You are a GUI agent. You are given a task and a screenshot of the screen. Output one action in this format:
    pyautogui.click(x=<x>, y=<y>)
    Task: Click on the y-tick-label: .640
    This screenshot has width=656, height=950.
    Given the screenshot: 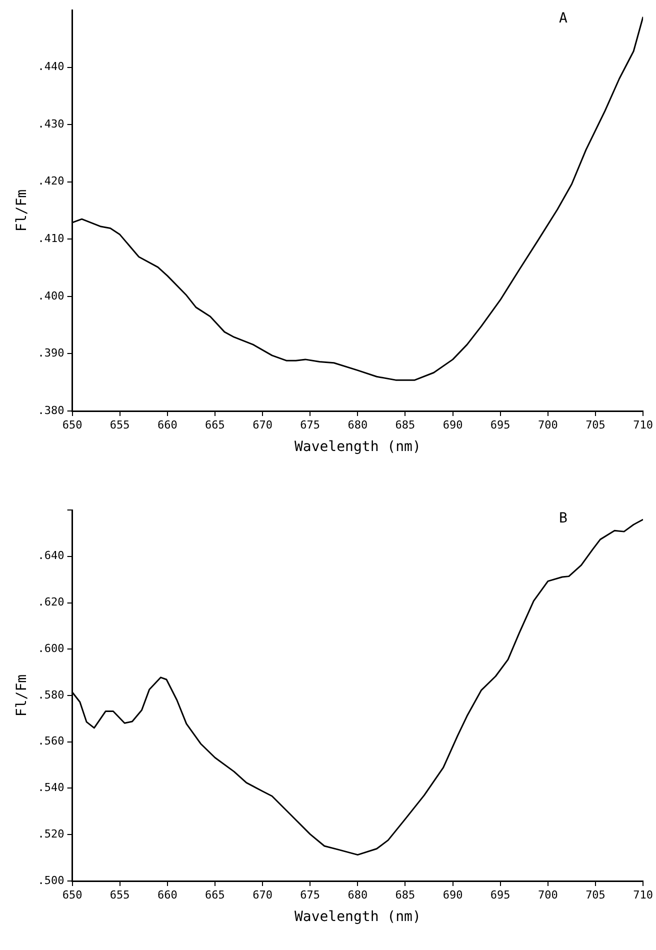 What is the action you would take?
    pyautogui.click(x=51, y=555)
    